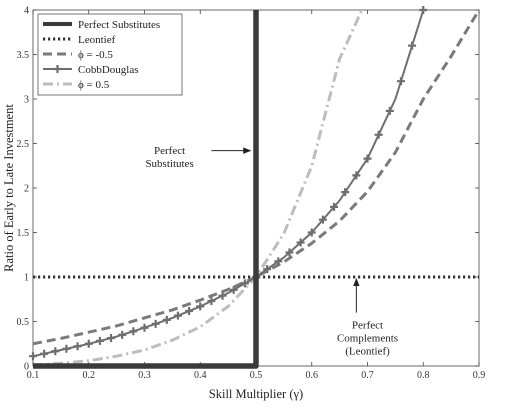 Image resolution: width=508 pixels, height=406 pixels. Describe the element at coordinates (312, 375) in the screenshot. I see `x-tick-label: 0.6` at that location.